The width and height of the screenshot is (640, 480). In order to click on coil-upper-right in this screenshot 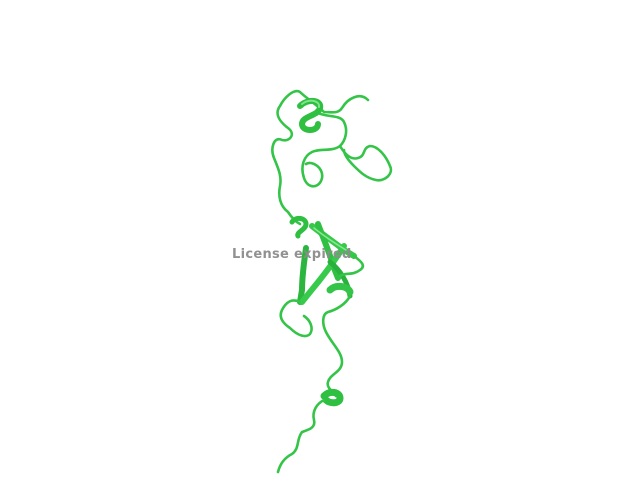, I will do `click(324, 149)`.